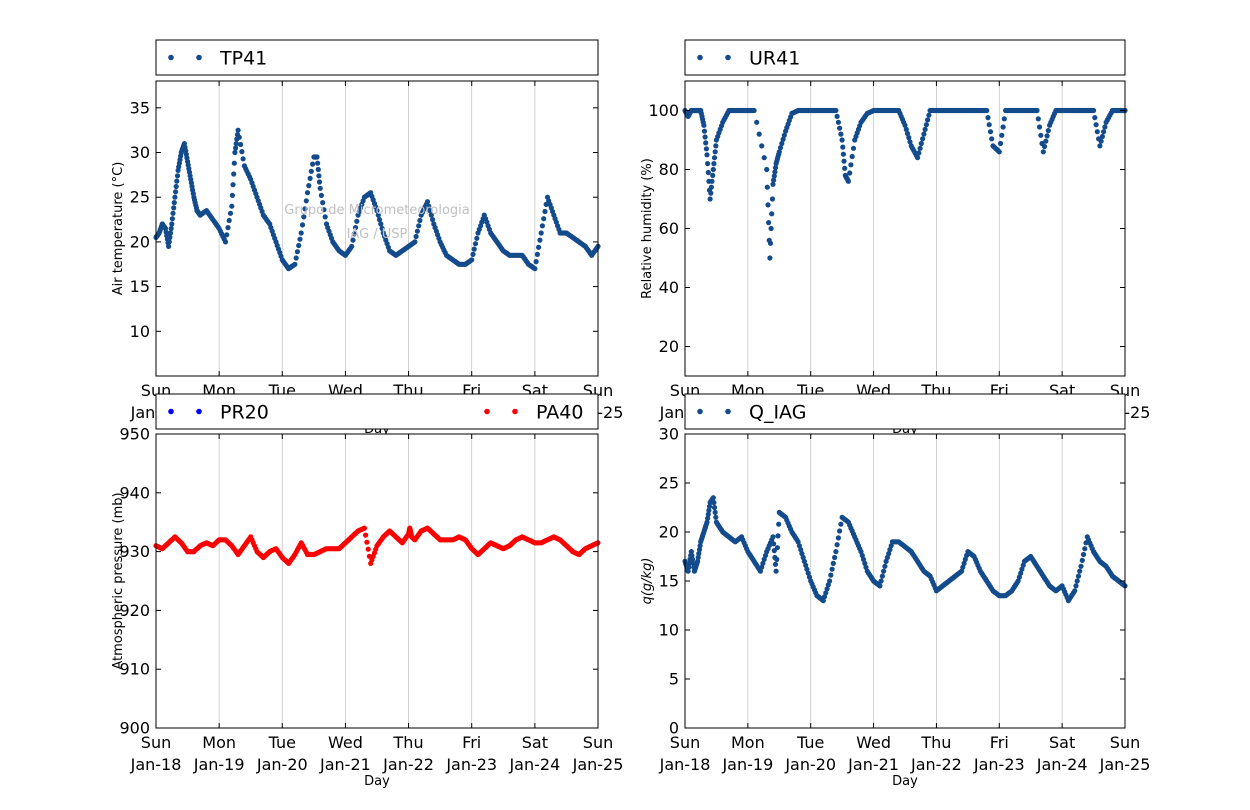 The image size is (1250, 810). I want to click on y-axis-label: q(g/kg), so click(647, 581).